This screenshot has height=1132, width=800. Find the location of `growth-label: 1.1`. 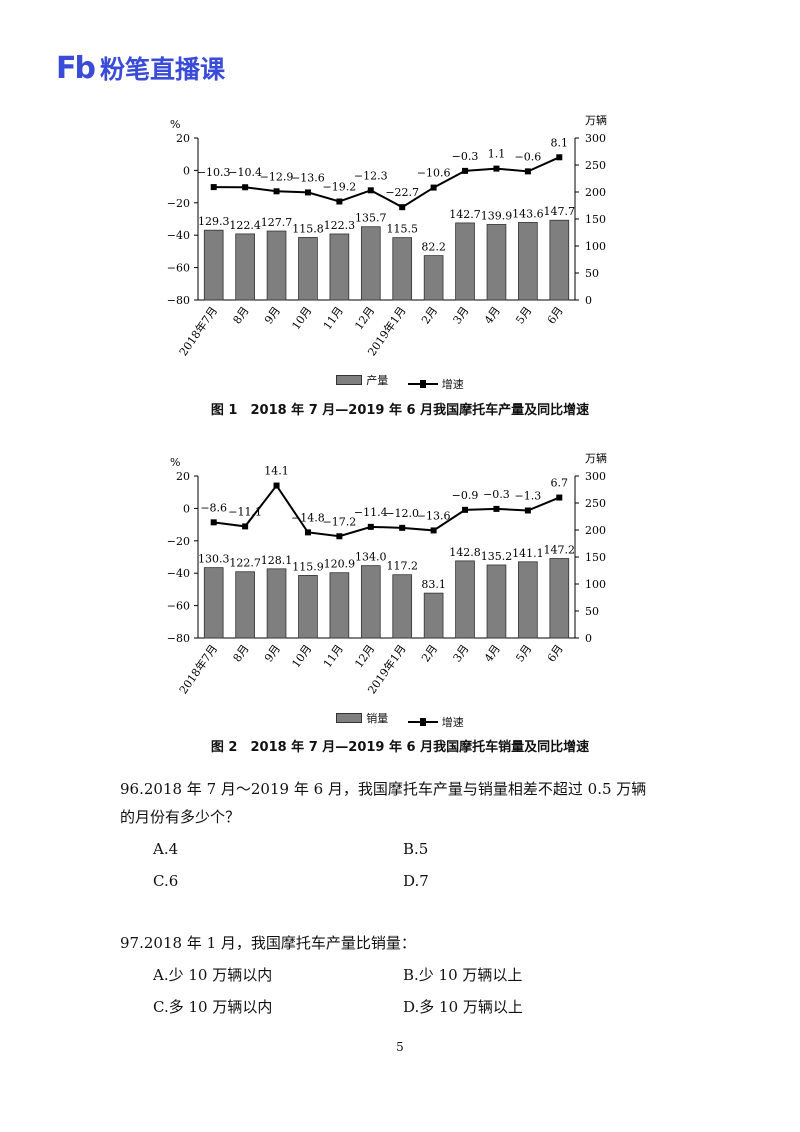

growth-label: 1.1 is located at coordinates (497, 154).